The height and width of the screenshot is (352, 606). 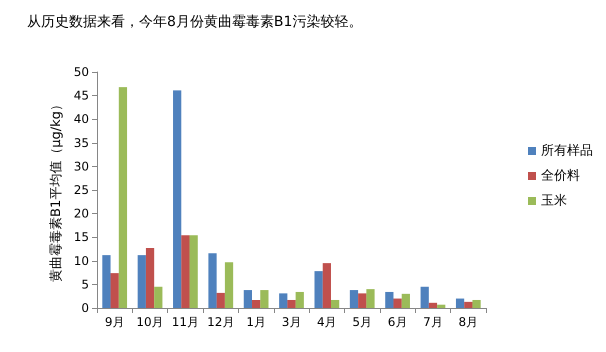 What do you see at coordinates (81, 166) in the screenshot?
I see `y-tick-label: 30` at bounding box center [81, 166].